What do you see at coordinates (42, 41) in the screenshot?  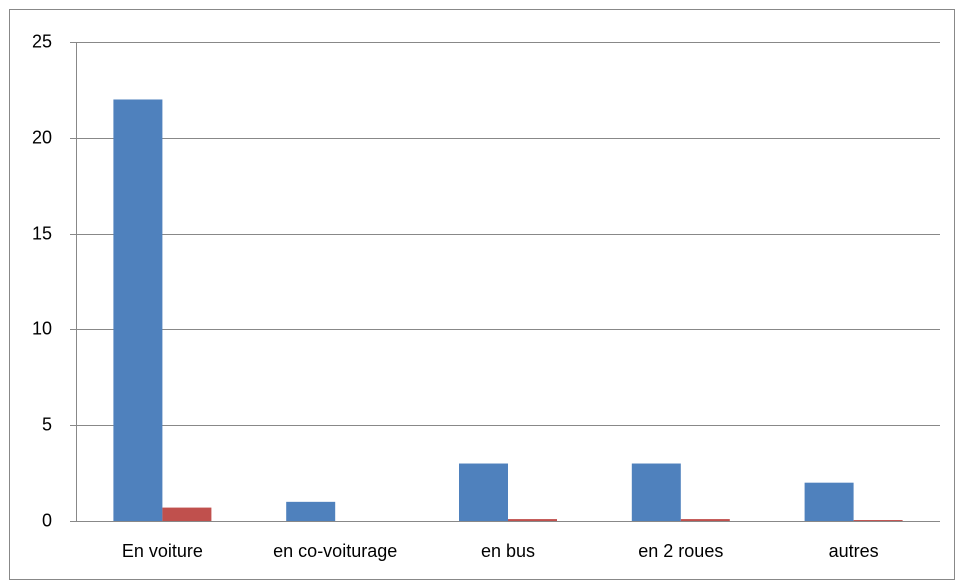 I see `y-tick-label: 25` at bounding box center [42, 41].